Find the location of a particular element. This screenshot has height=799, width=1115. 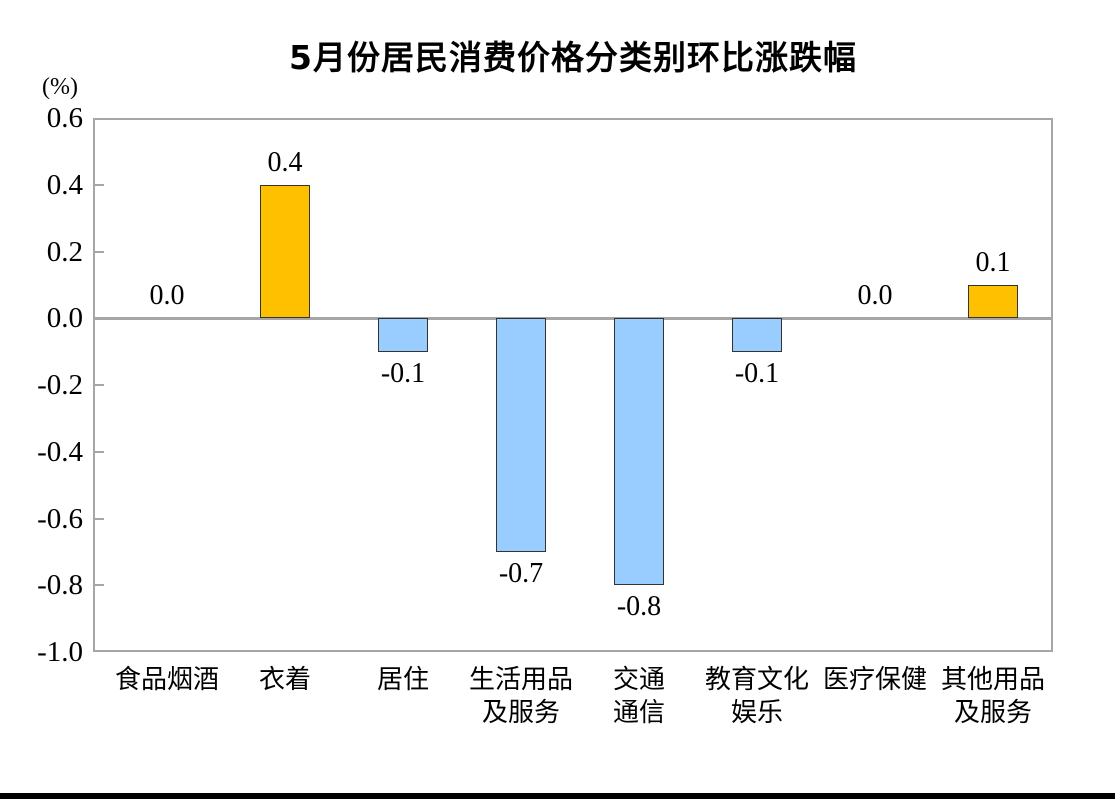

zero-axis-line is located at coordinates (573, 318).